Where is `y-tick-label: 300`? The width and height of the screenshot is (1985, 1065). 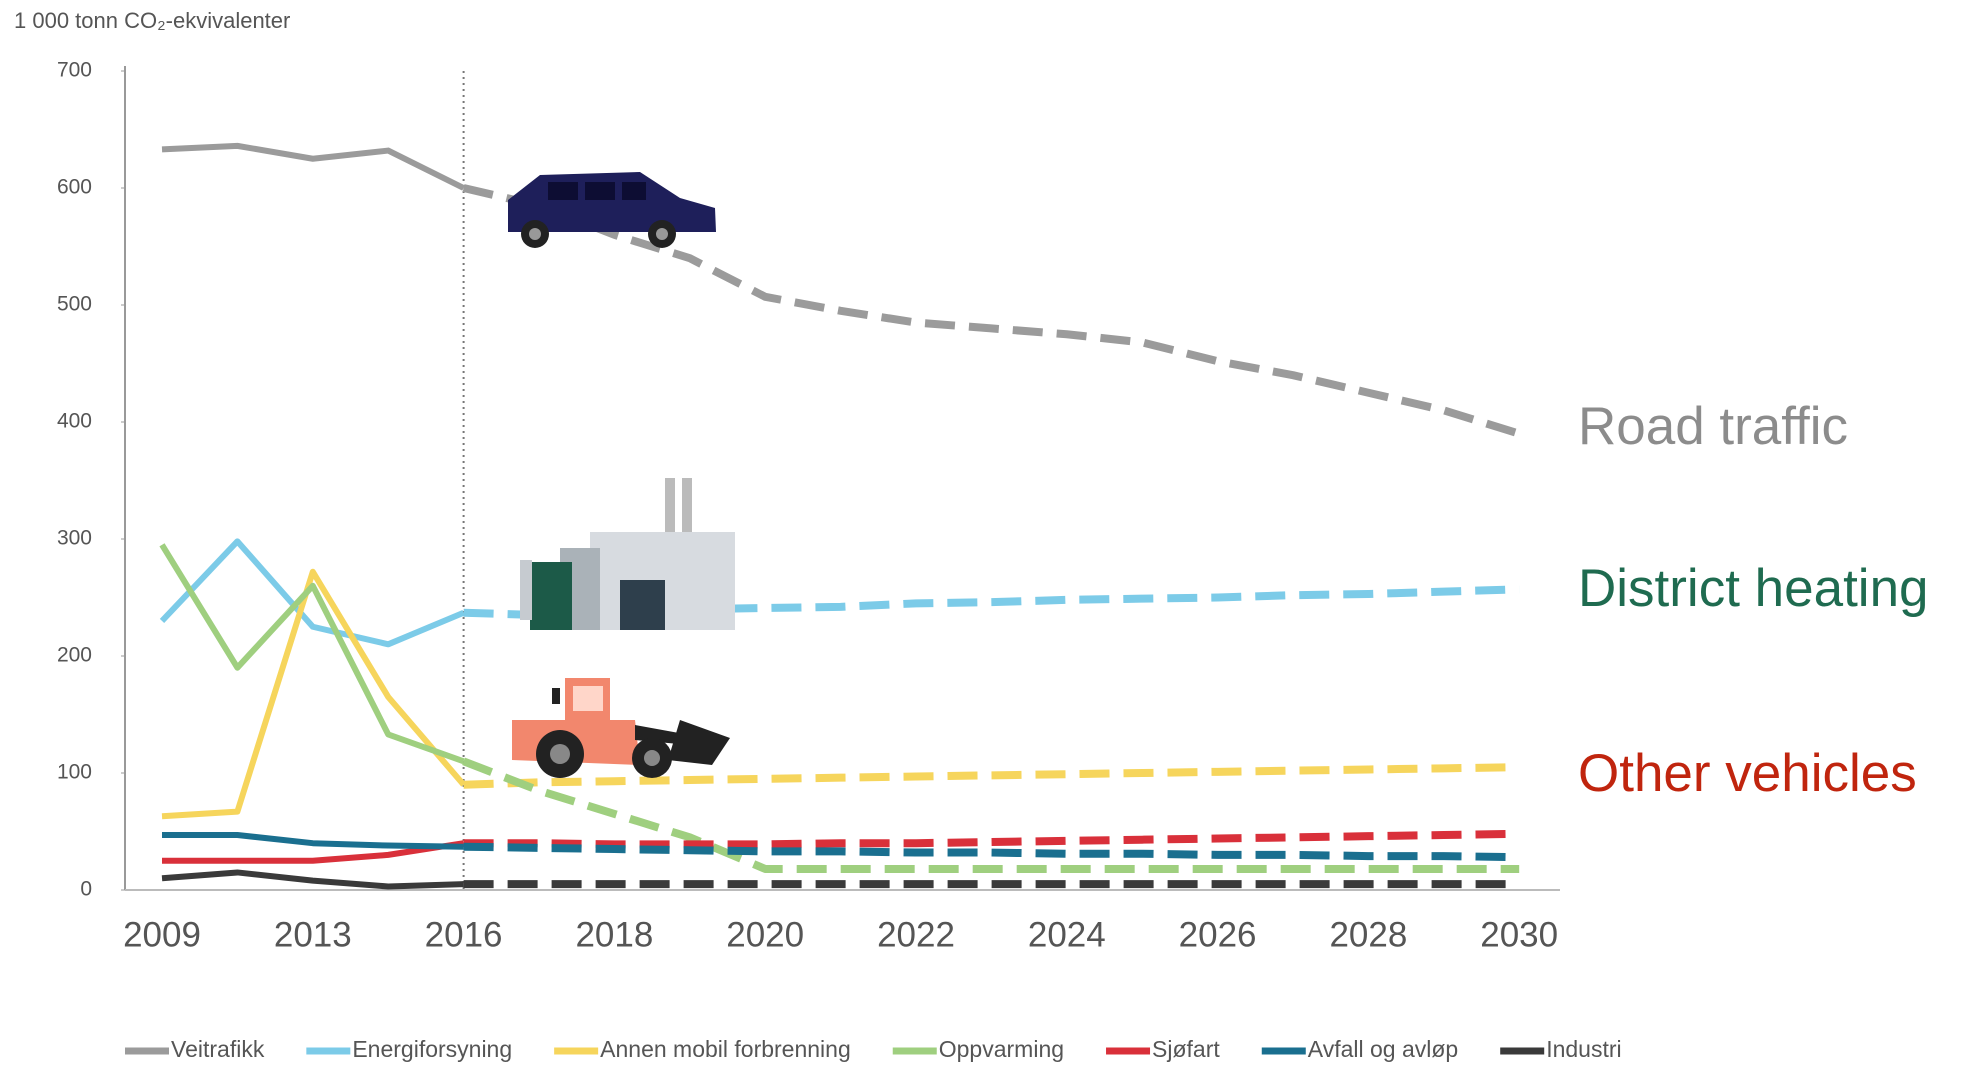 y-tick-label: 300 is located at coordinates (74, 538).